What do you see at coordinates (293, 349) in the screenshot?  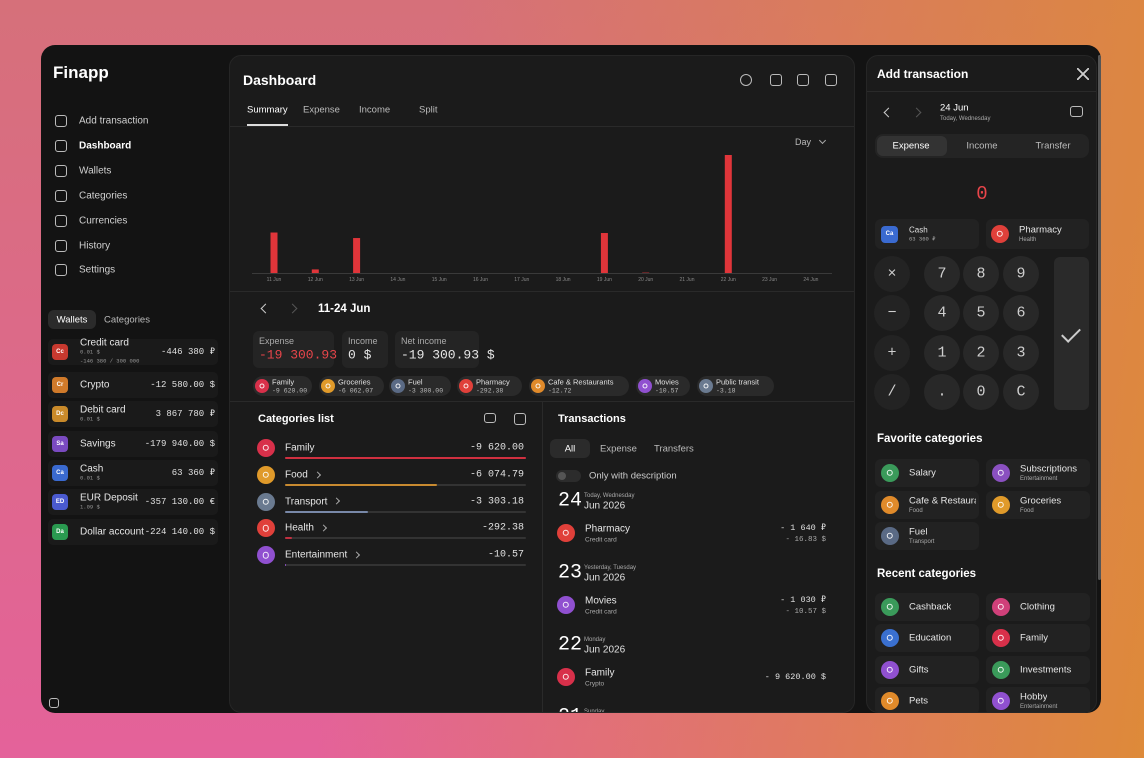 I see `total-box` at bounding box center [293, 349].